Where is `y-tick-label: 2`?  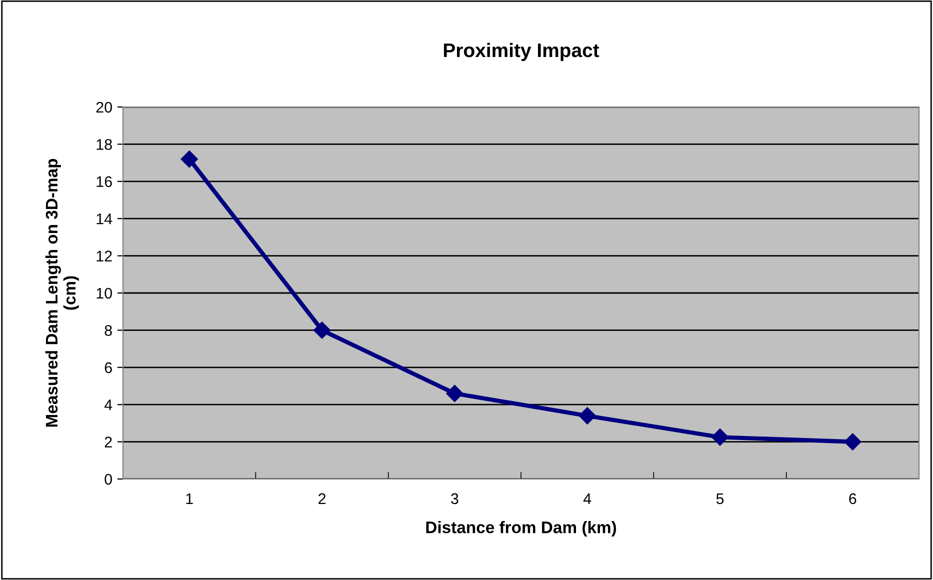 y-tick-label: 2 is located at coordinates (108, 442).